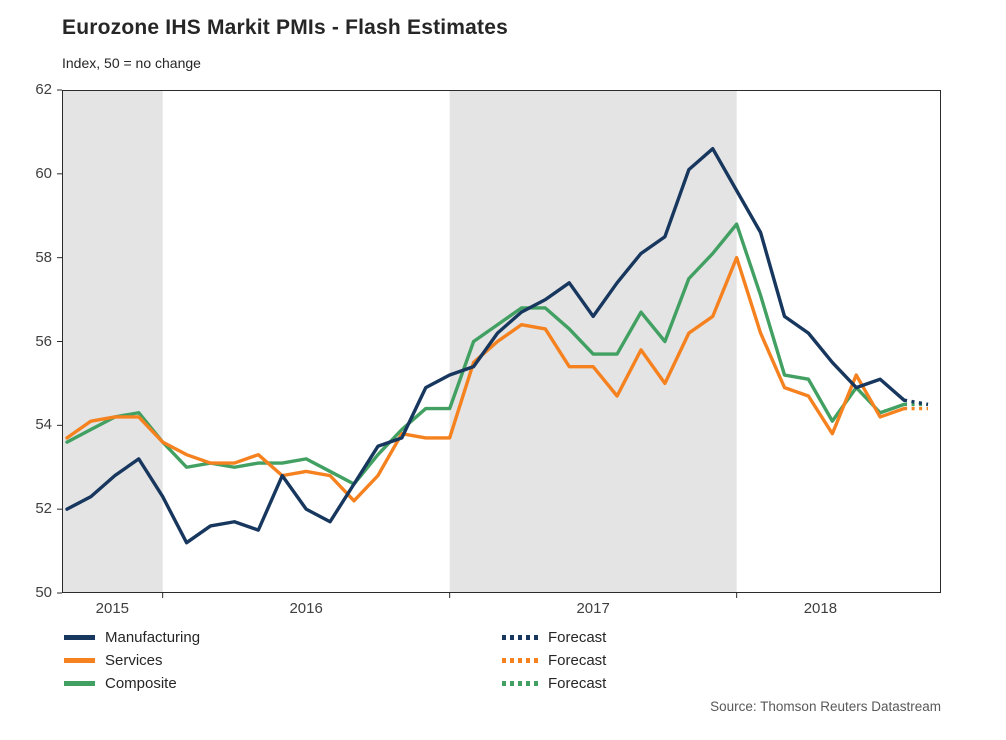  I want to click on legend-dotted-swatch-services-icon, so click(520, 660).